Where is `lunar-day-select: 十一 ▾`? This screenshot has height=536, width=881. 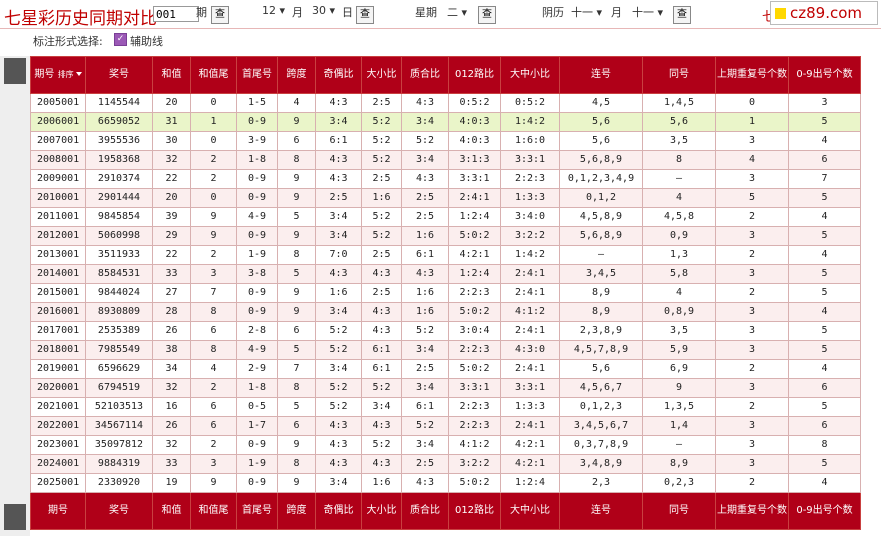
lunar-day-select: 十一 ▾ is located at coordinates (648, 12).